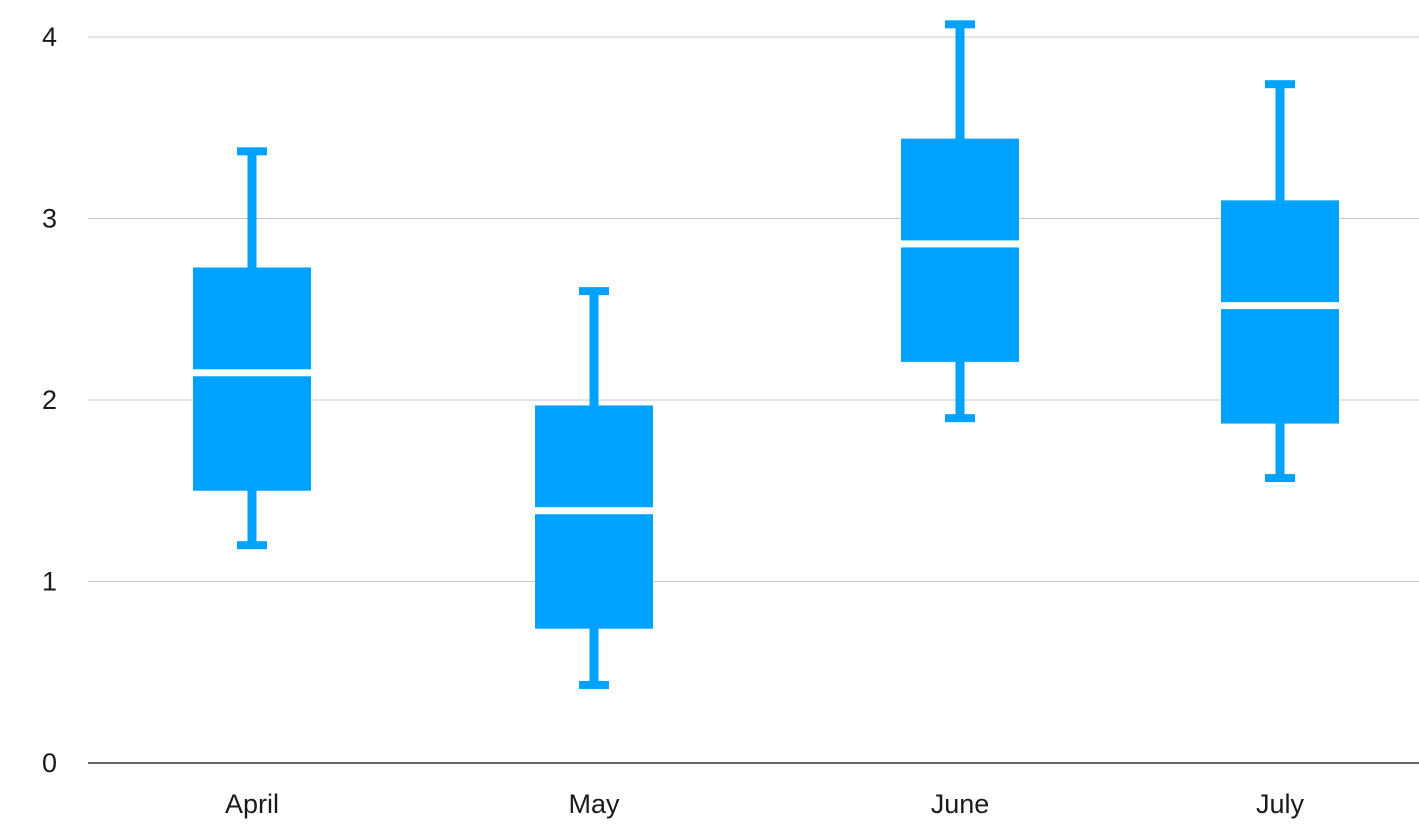 The image size is (1419, 828). Describe the element at coordinates (49, 582) in the screenshot. I see `y-tick-label: 1` at that location.